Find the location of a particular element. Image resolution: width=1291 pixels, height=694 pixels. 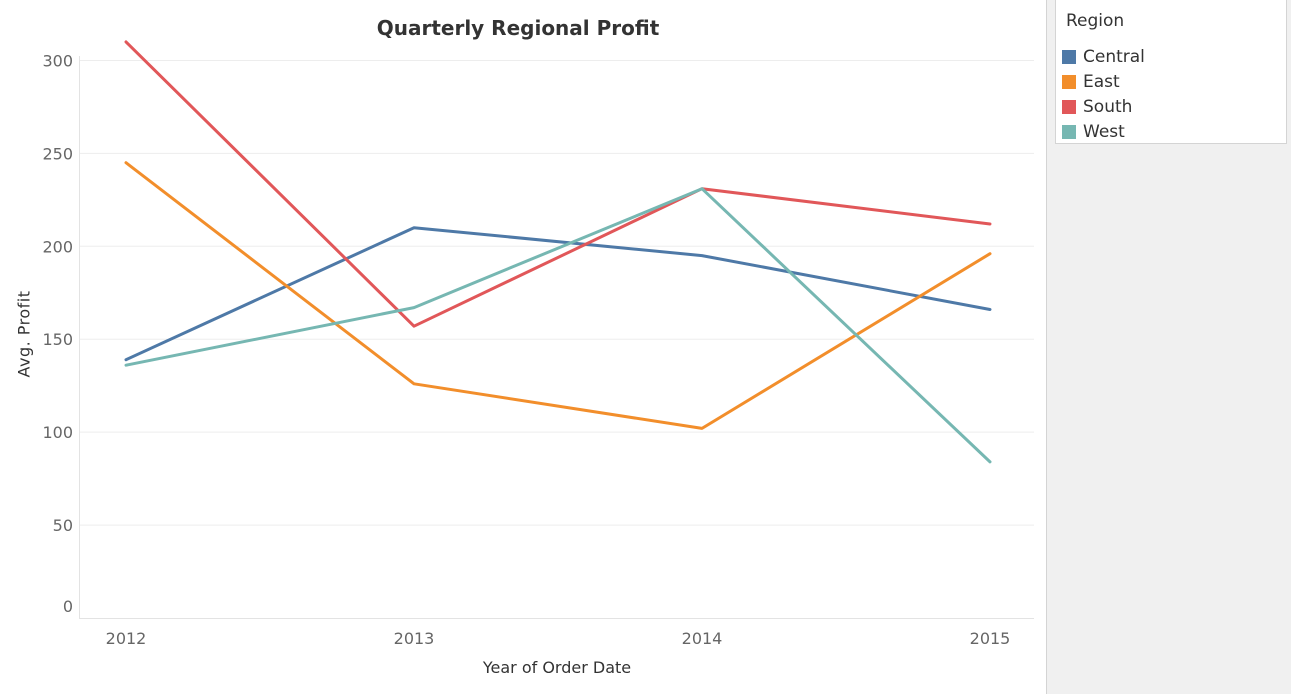

legend-label: Central is located at coordinates (1114, 56).